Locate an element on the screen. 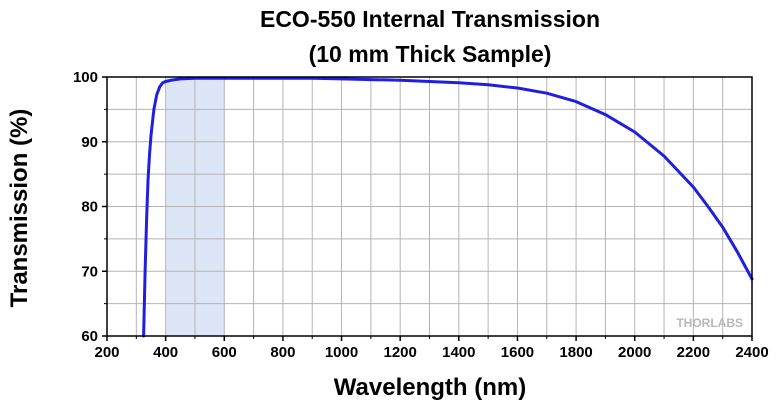 Image resolution: width=780 pixels, height=405 pixels. x-tick-label: 800 is located at coordinates (282, 352).